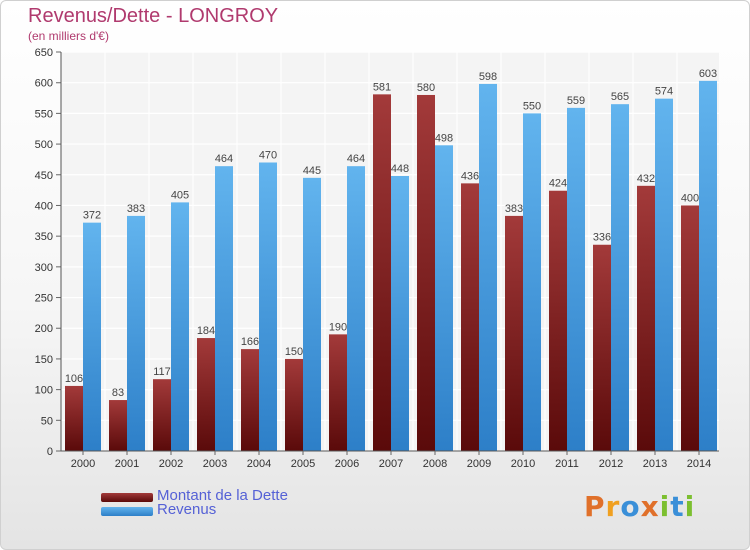 The image size is (750, 550). I want to click on revenue-value-label: 470, so click(268, 155).